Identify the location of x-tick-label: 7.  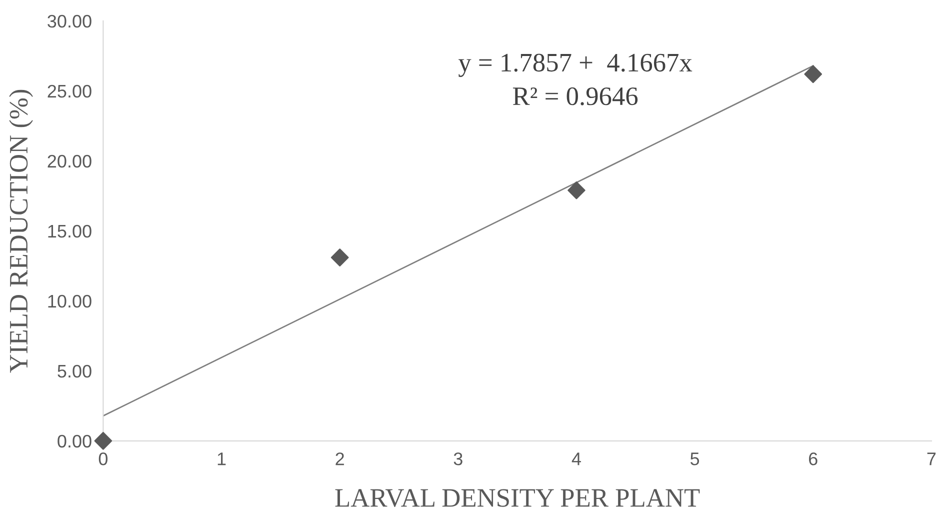
(931, 459).